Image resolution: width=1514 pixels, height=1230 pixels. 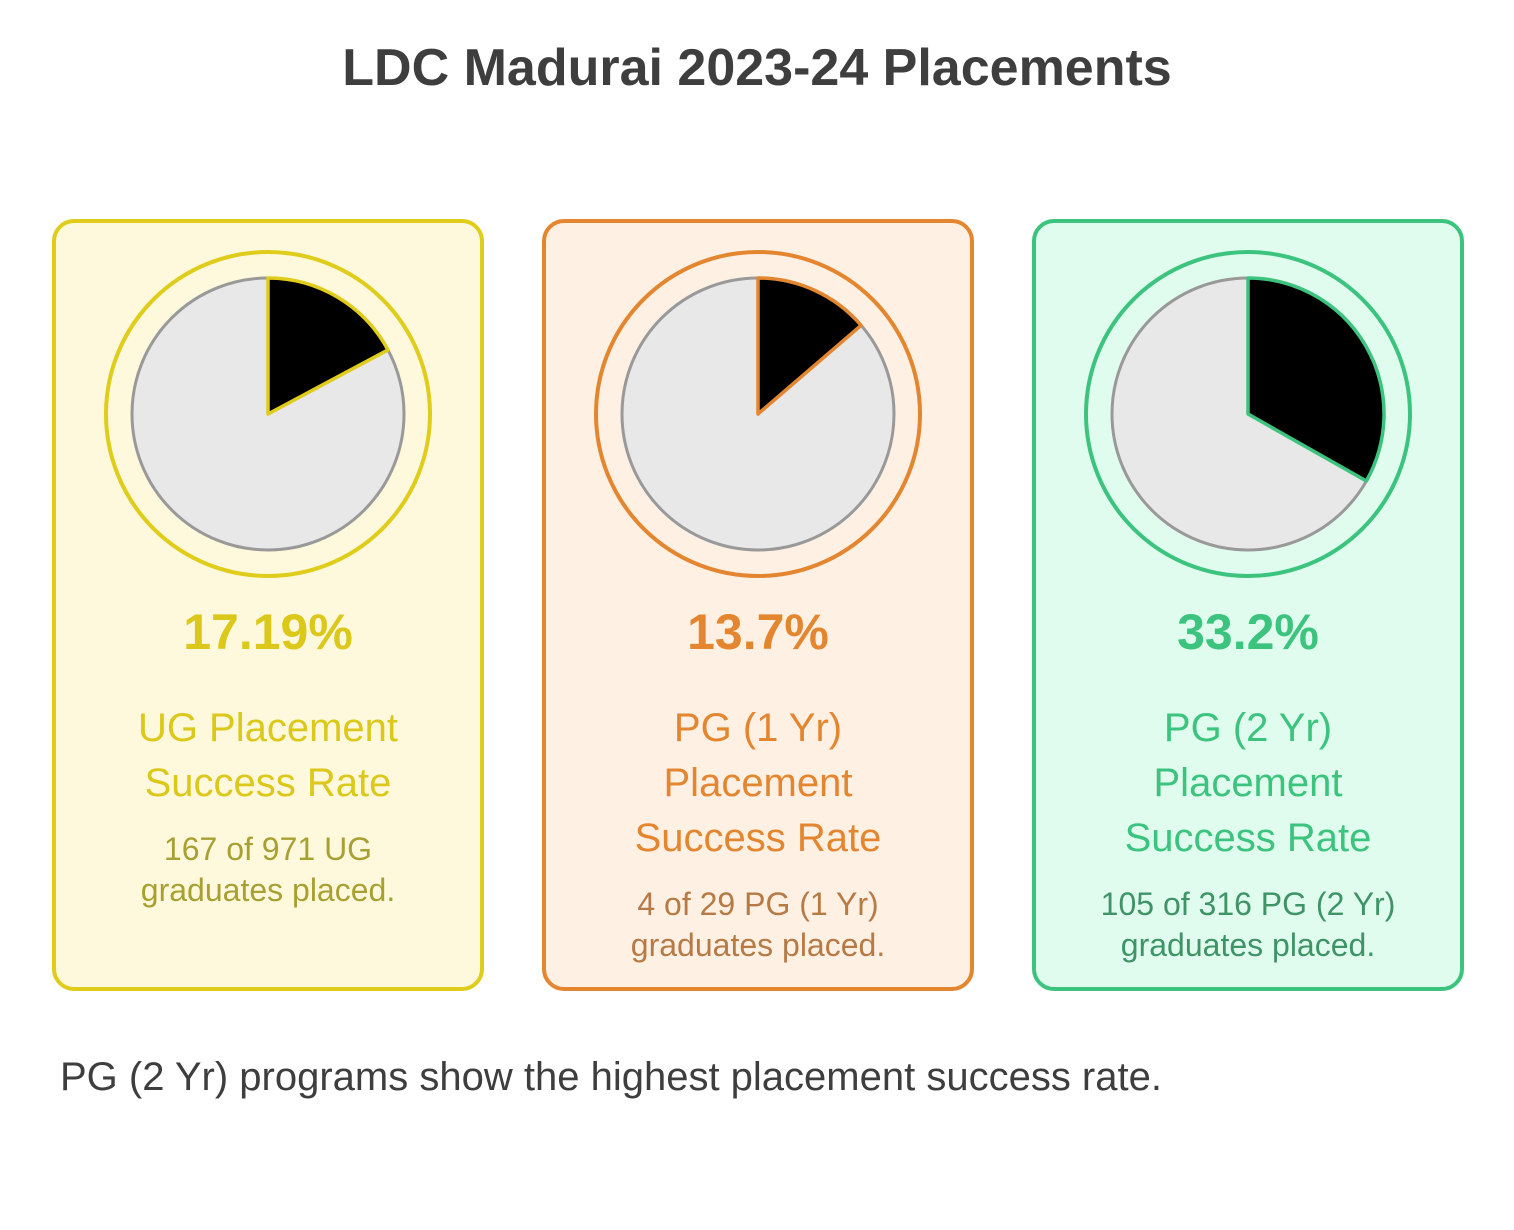 What do you see at coordinates (1248, 904) in the screenshot?
I see `detail-line: 105 of 316 PG (2 Yr)` at bounding box center [1248, 904].